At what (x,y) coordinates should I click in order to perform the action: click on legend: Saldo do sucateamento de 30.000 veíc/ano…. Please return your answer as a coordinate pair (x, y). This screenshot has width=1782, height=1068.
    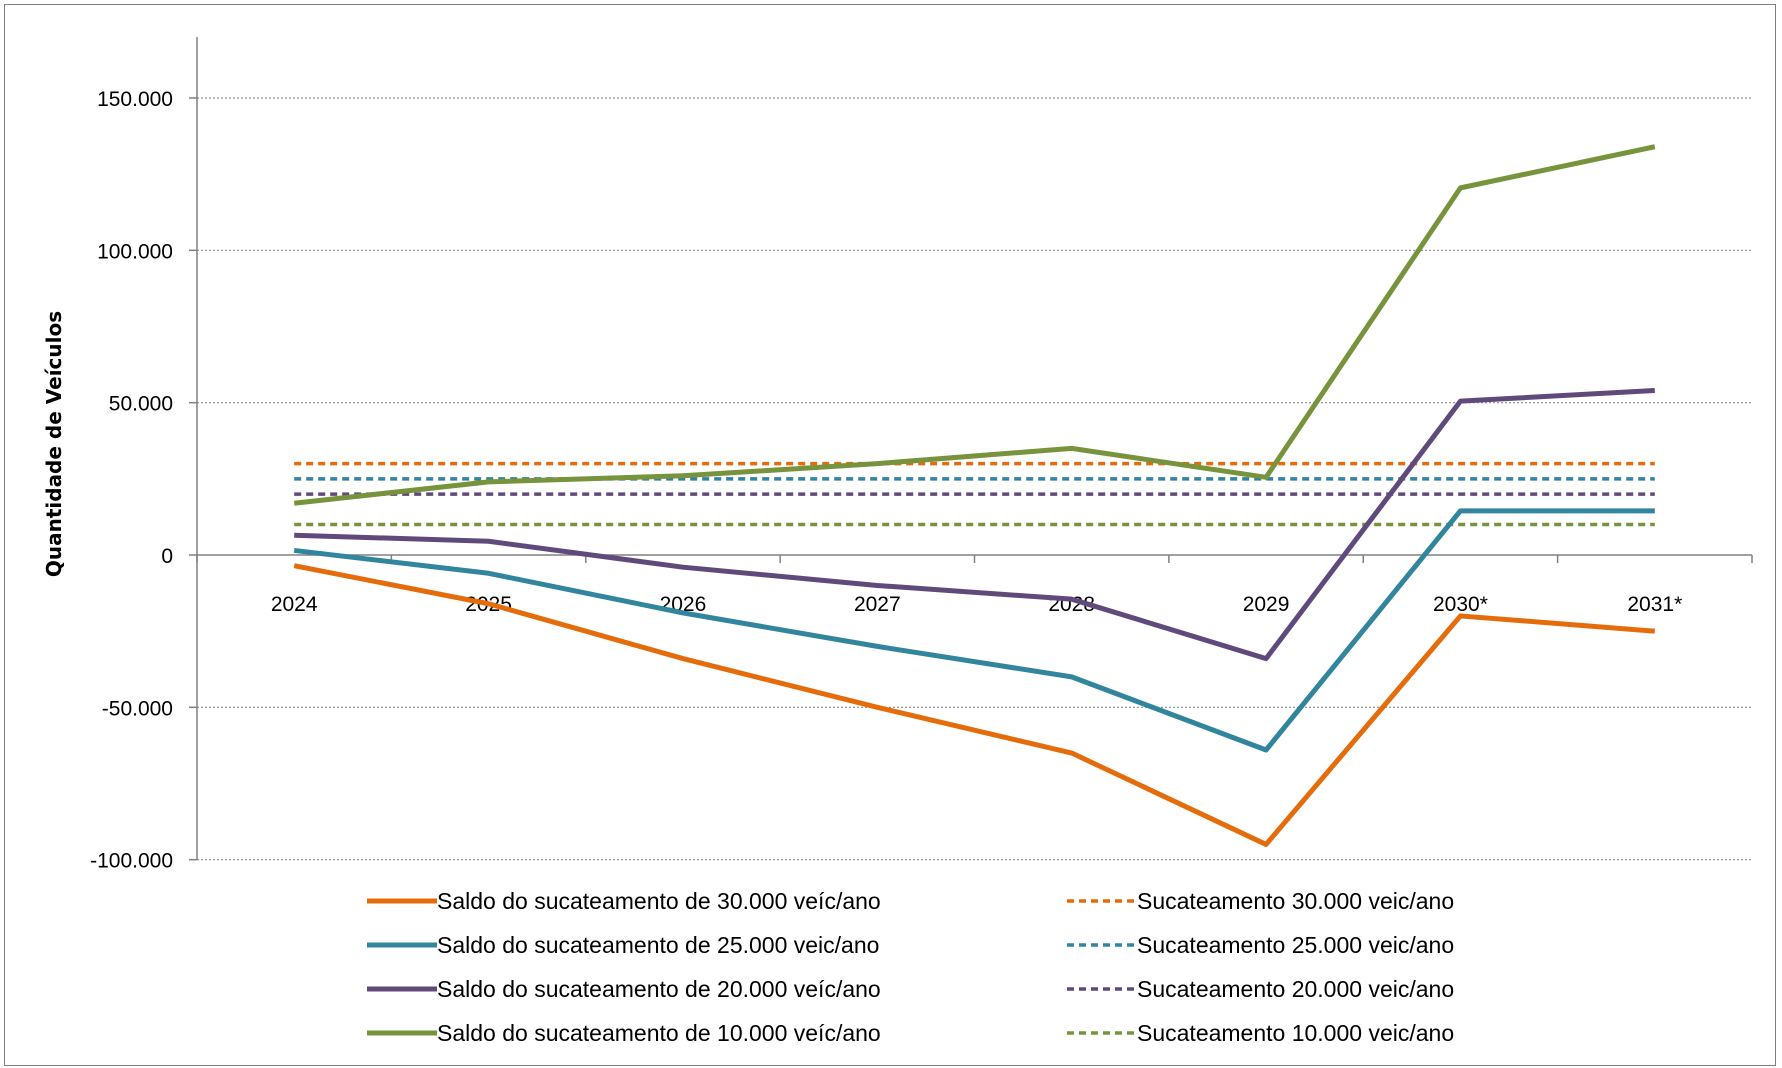
    Looking at the image, I should click on (910, 967).